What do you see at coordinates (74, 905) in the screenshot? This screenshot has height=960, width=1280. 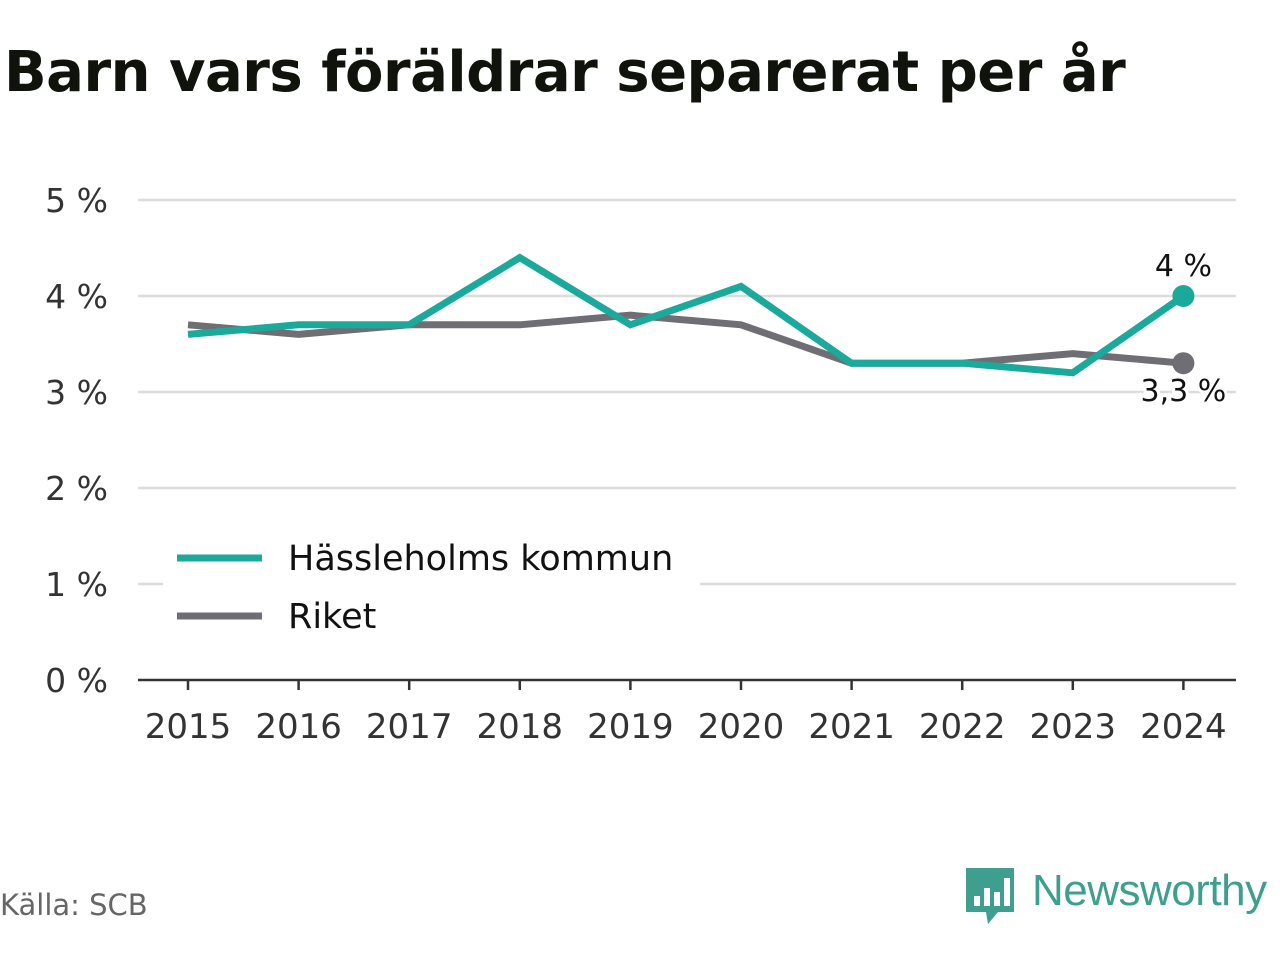 I see `source-note: Källa: SCB` at bounding box center [74, 905].